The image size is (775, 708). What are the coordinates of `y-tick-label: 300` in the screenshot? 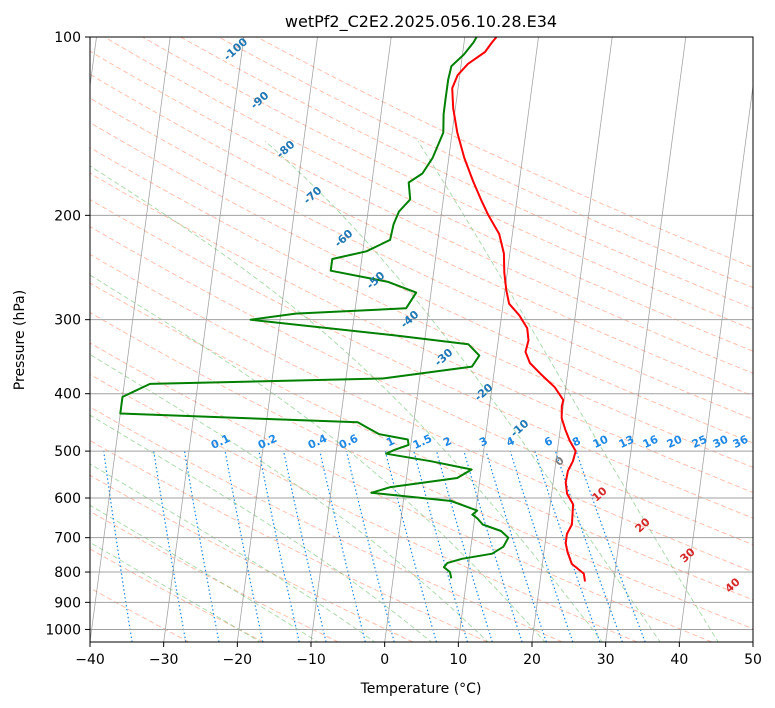 It's located at (67, 321).